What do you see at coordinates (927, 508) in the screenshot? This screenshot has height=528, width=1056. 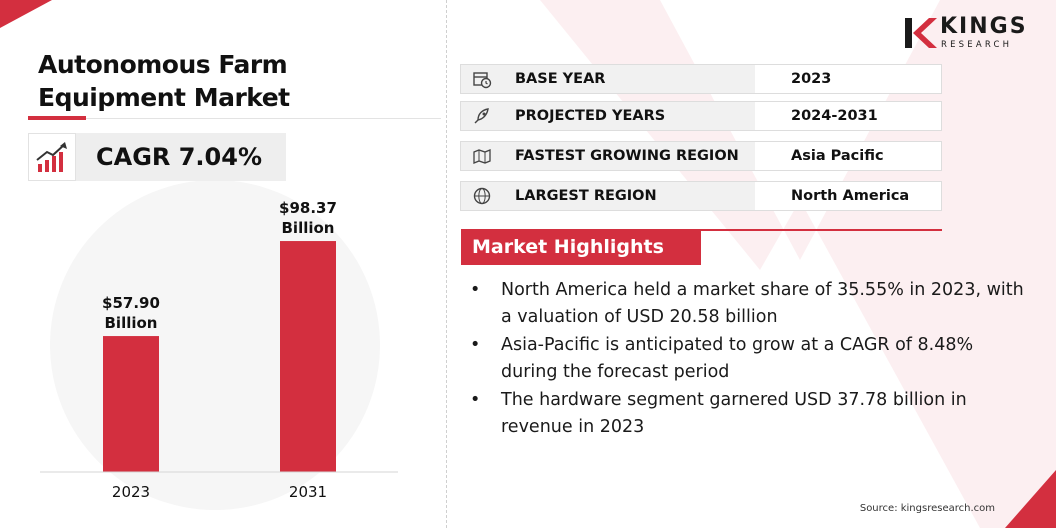 I see `source-note: Source: kingsresearch.com` at bounding box center [927, 508].